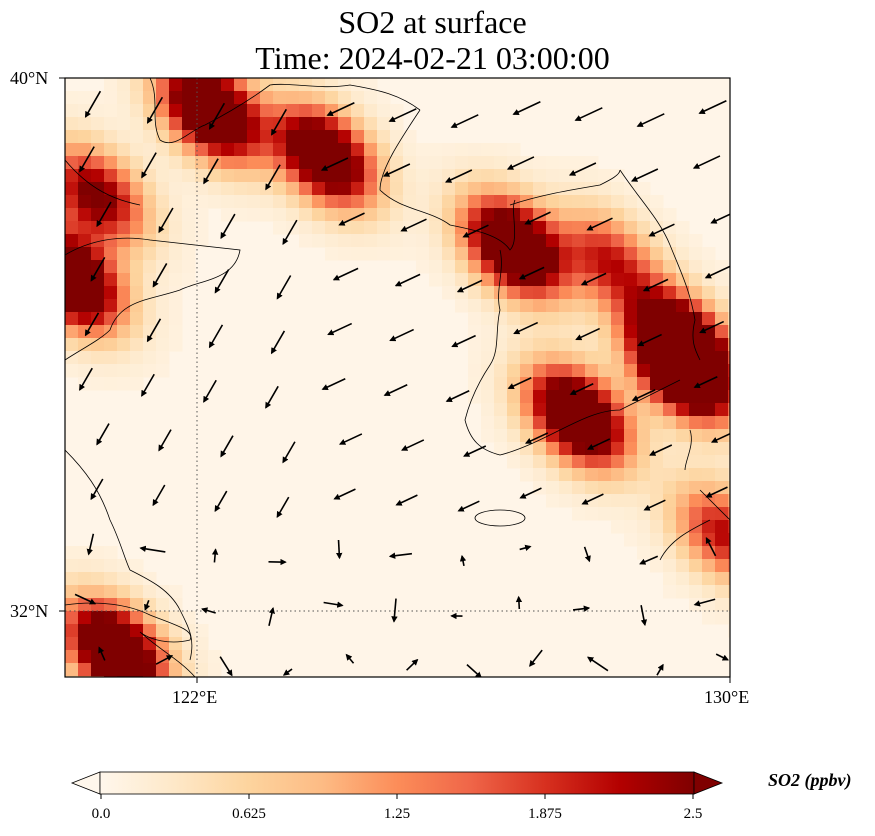  Describe the element at coordinates (432, 58) in the screenshot. I see `chart-subtitle: Time: 2024-02-21 03:00:00` at that location.